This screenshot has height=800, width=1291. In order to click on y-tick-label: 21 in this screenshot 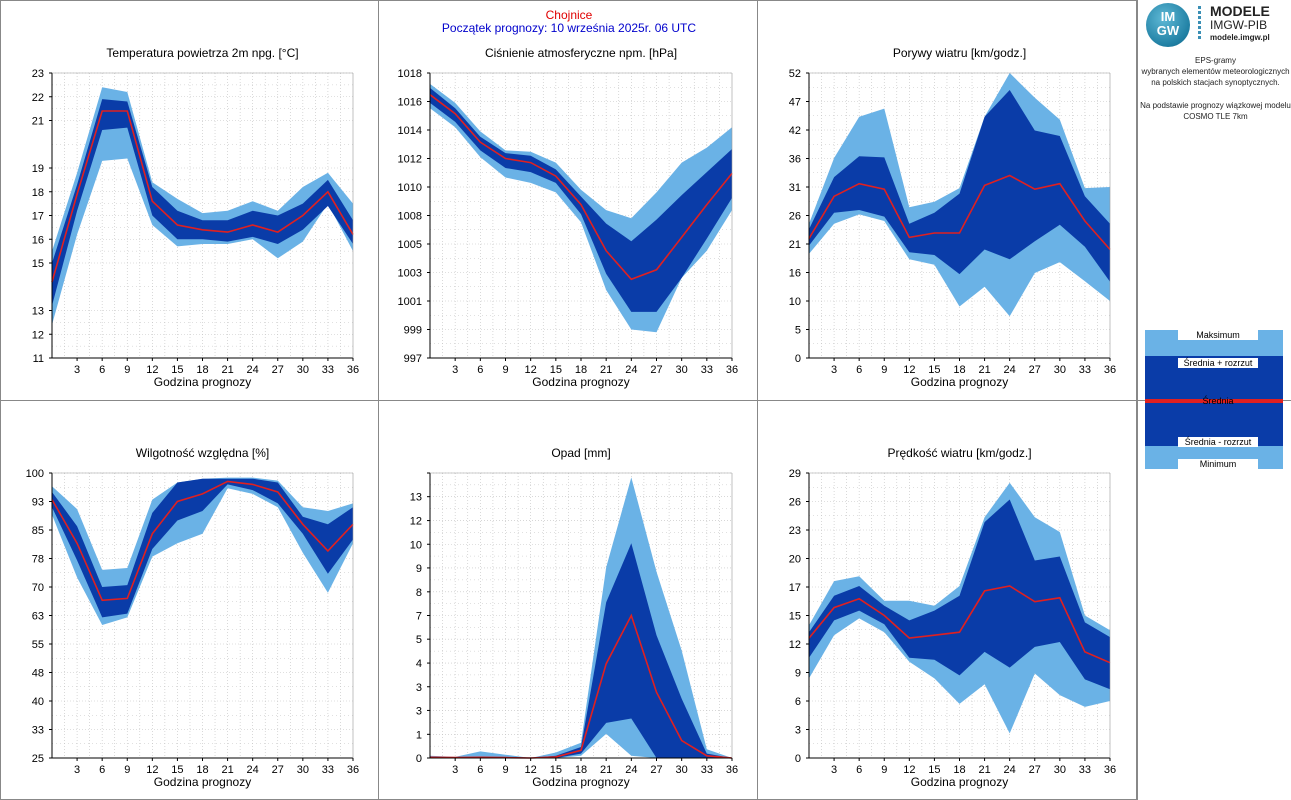, I will do `click(795, 245)`.